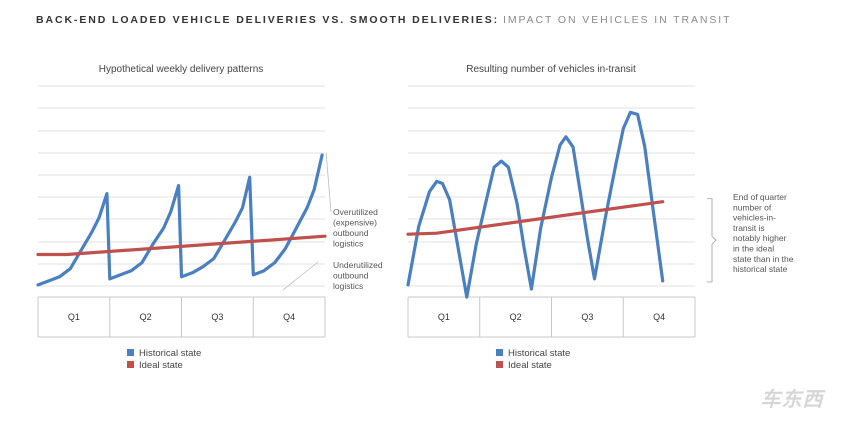  Describe the element at coordinates (760, 197) in the screenshot. I see `annotation-line: End of quarter` at that location.